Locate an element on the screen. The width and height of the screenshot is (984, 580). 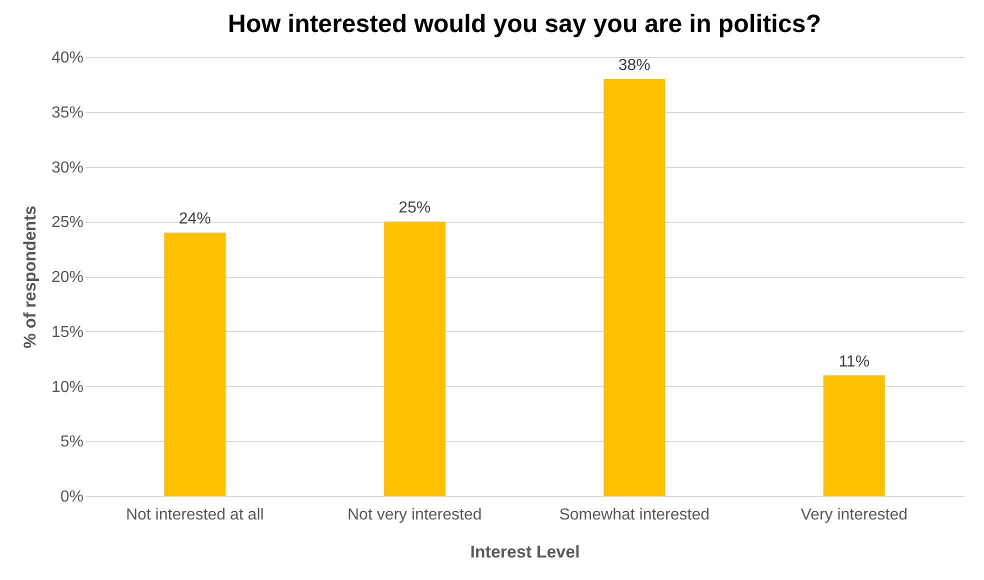
data-label: 24% is located at coordinates (194, 219).